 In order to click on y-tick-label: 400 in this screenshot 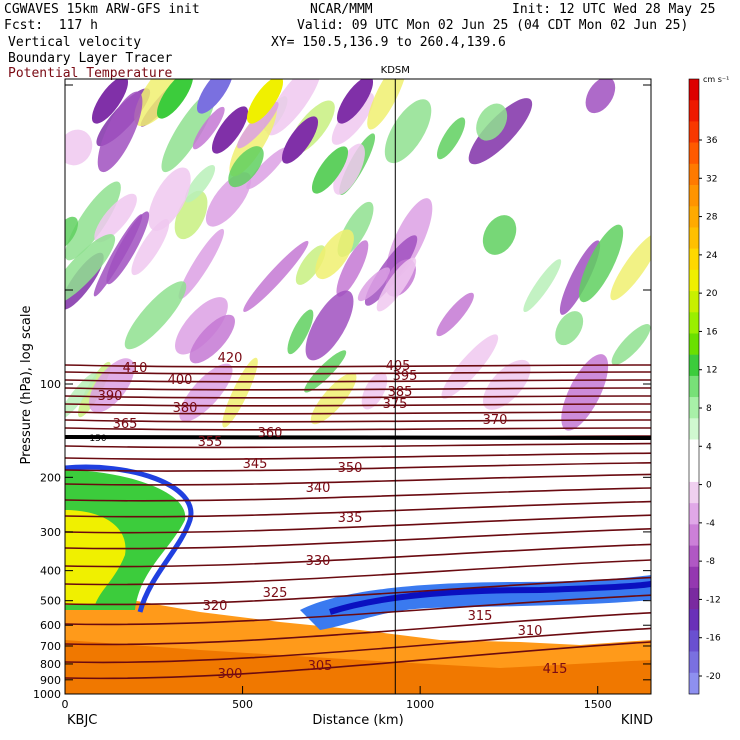, I will do `click(50, 571)`.